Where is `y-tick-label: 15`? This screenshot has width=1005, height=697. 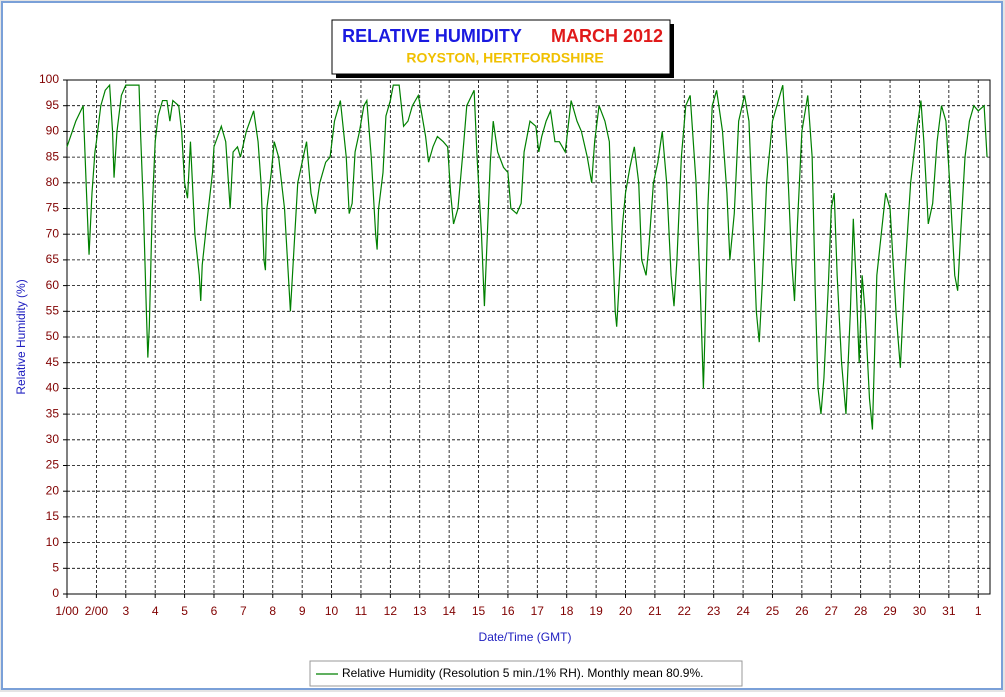 y-tick-label: 15 is located at coordinates (53, 516).